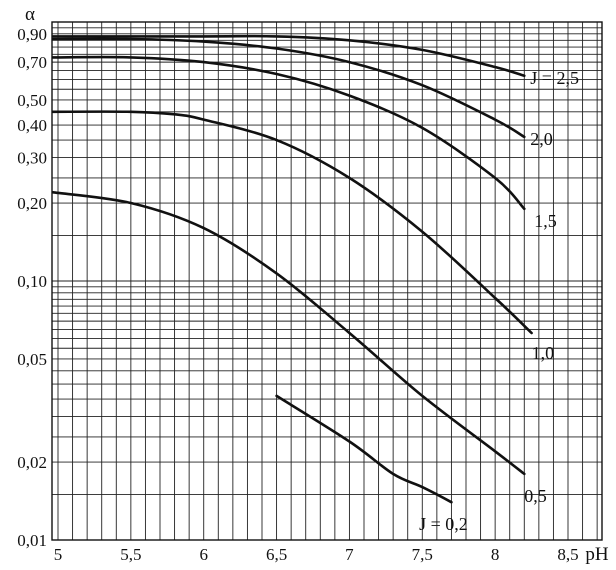 This screenshot has height=570, width=616. I want to click on x-axis-title: pH, so click(597, 554).